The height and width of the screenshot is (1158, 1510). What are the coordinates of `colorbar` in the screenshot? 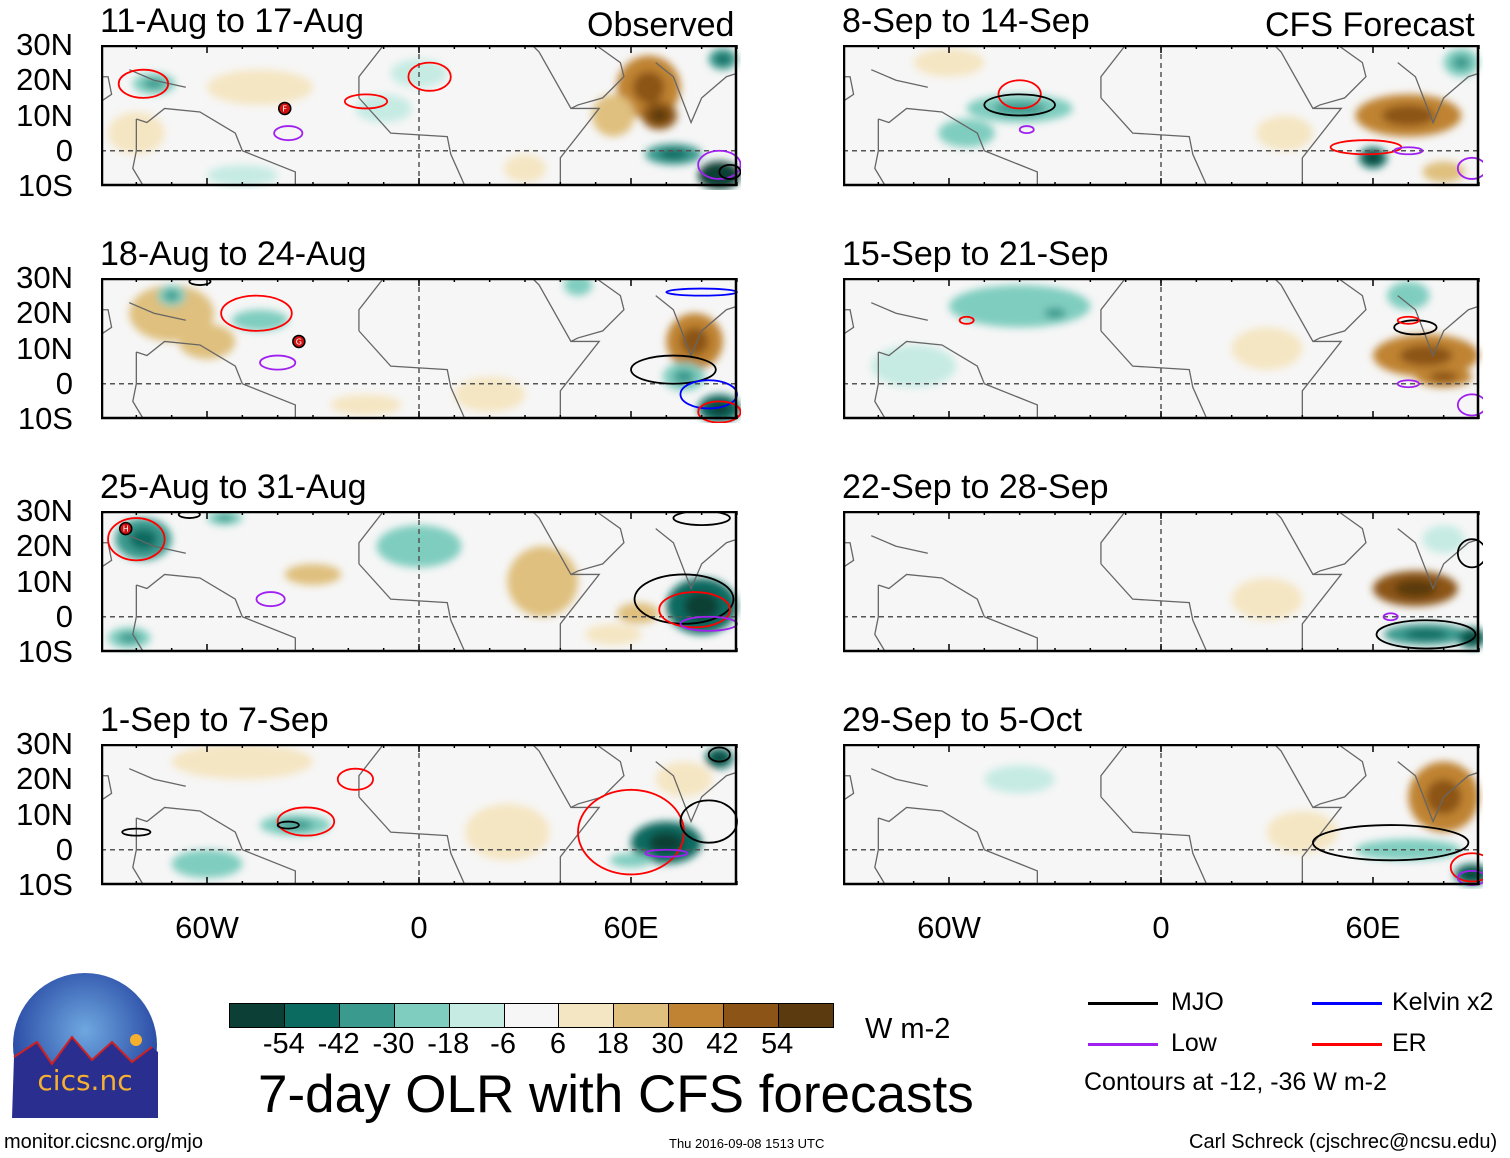 It's located at (531, 1015).